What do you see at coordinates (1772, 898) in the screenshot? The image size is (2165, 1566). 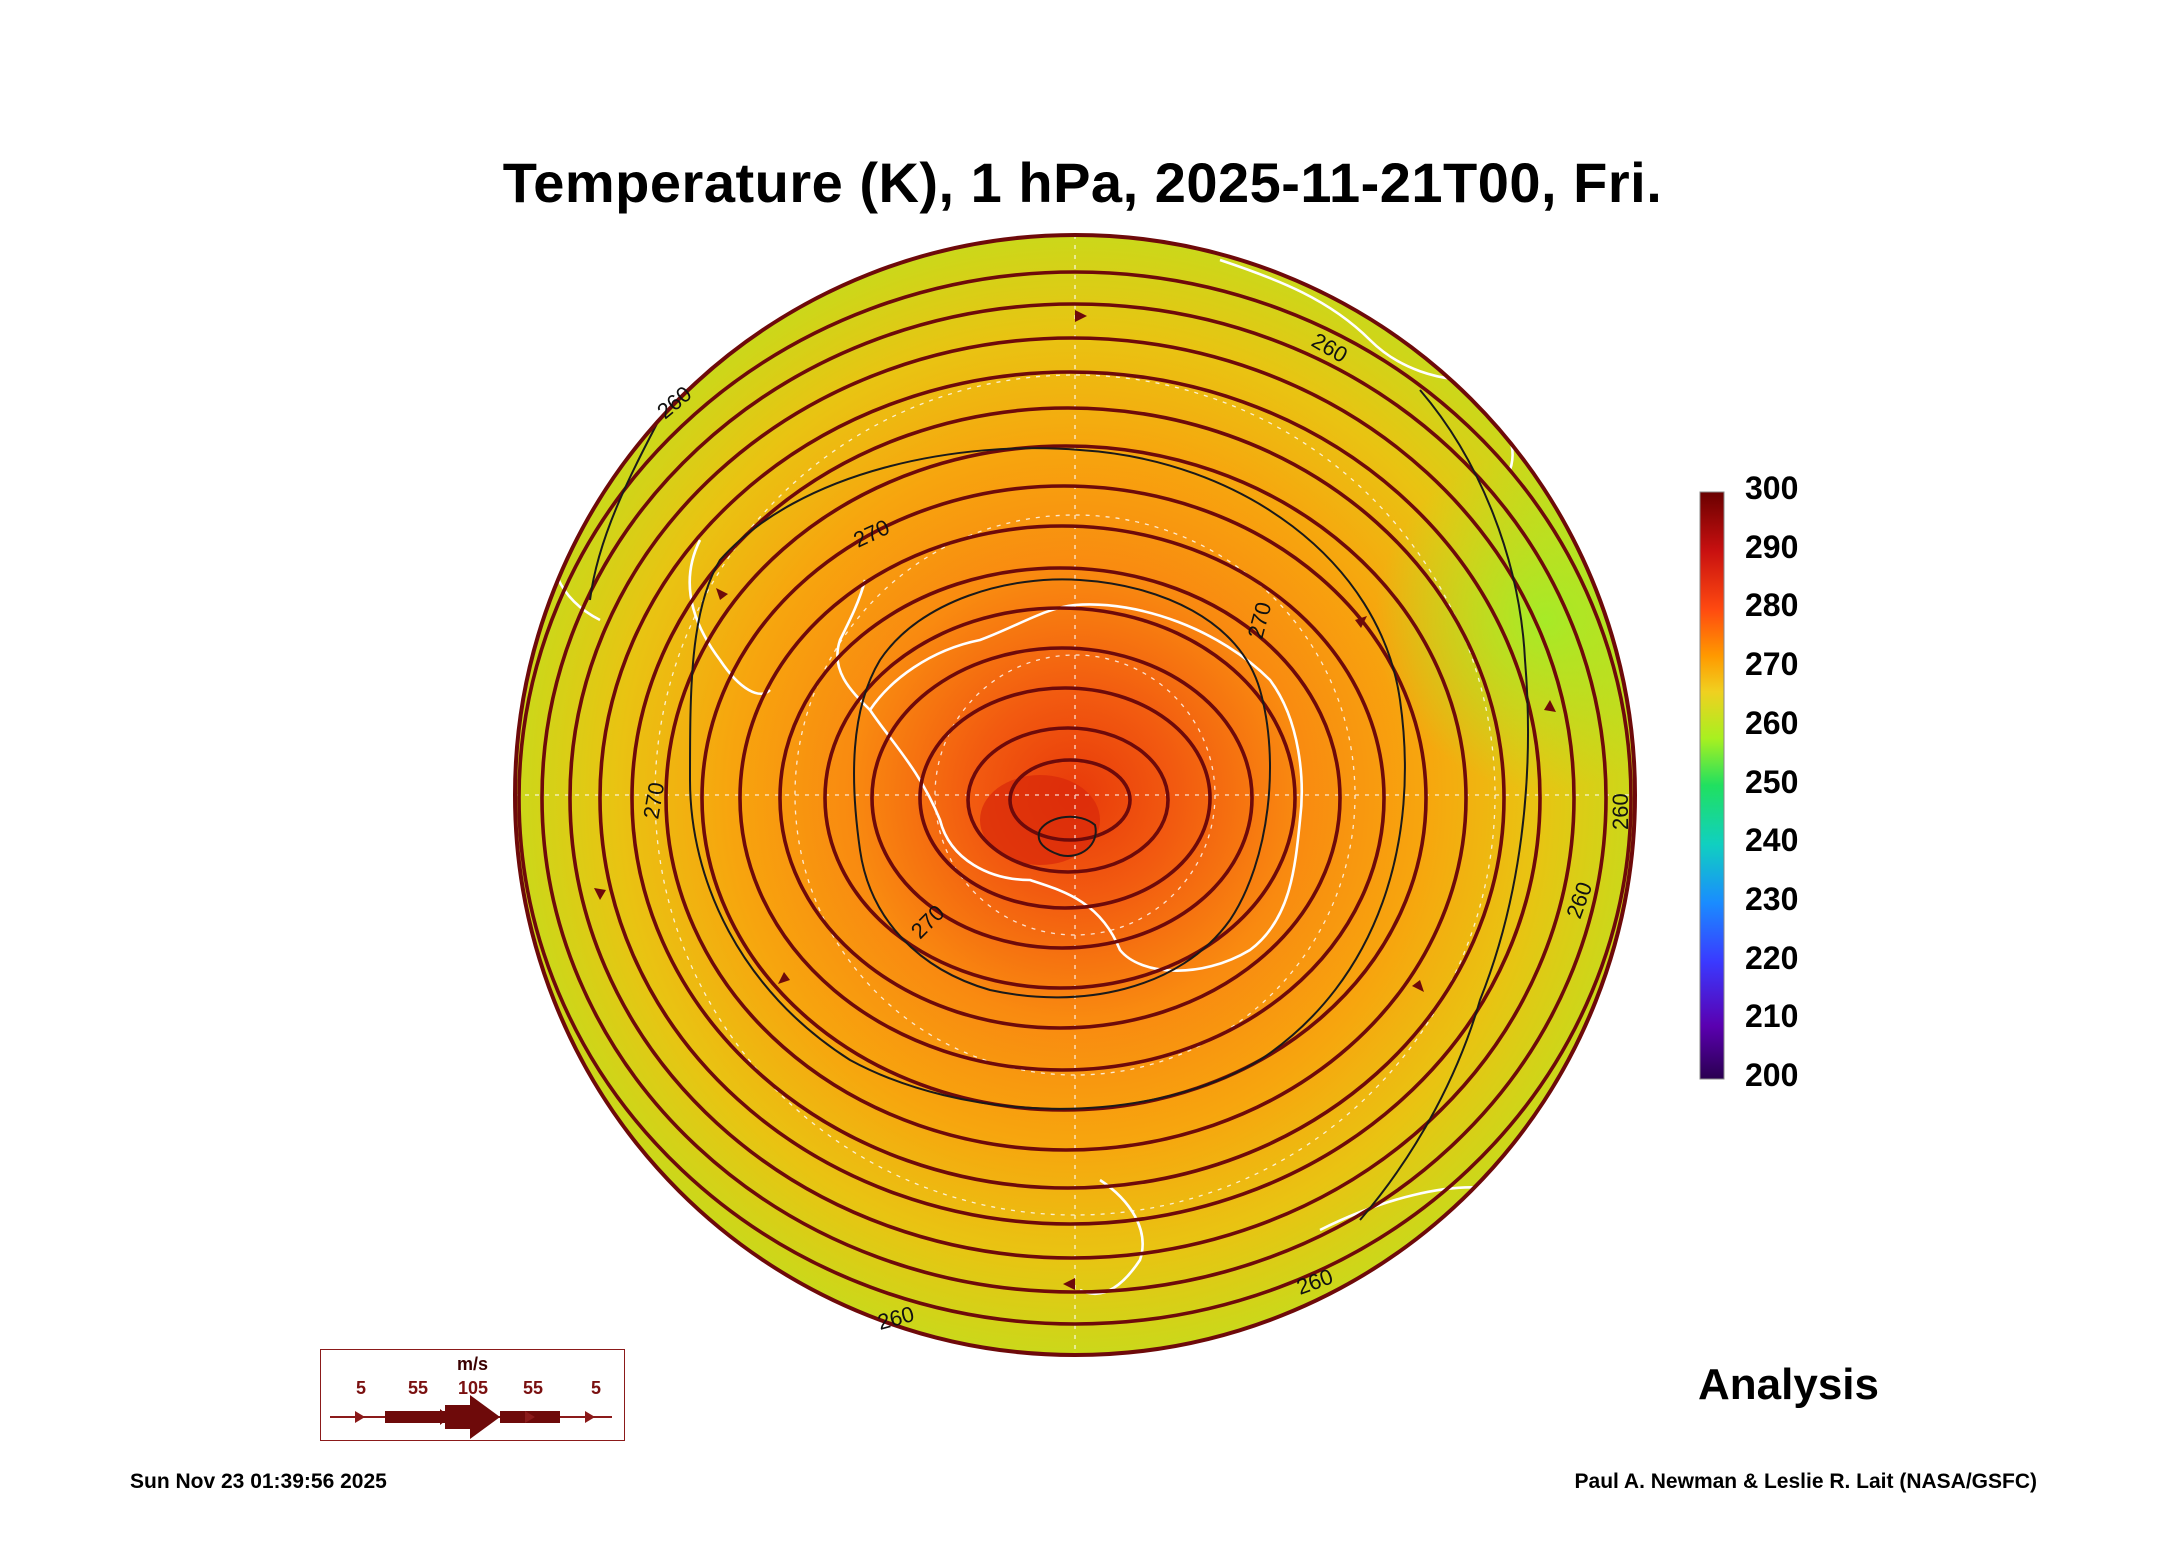 I see `colorbar-tick: 230` at bounding box center [1772, 898].